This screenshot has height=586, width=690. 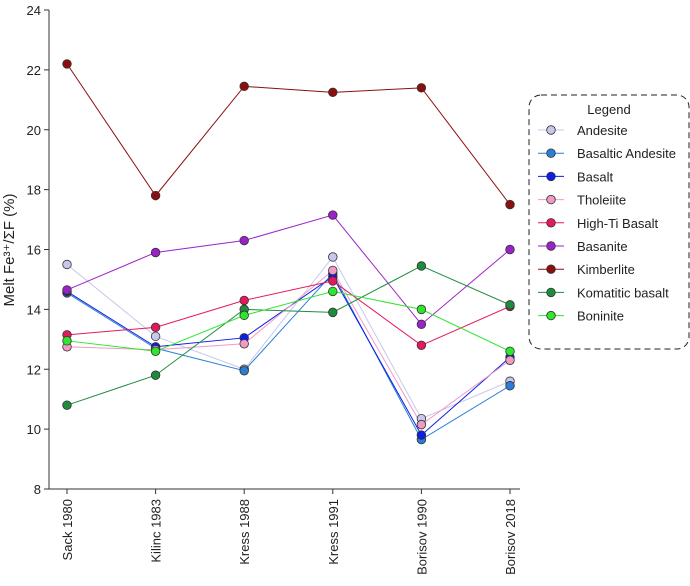 I want to click on legend-item: Tholeiite, so click(x=582, y=200).